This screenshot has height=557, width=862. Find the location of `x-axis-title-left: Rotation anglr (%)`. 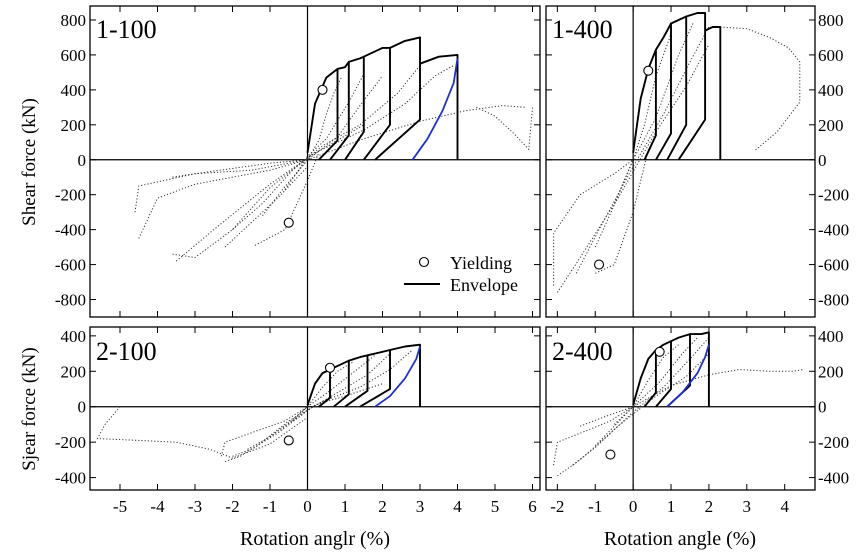

x-axis-title-left: Rotation anglr (%) is located at coordinates (315, 539).